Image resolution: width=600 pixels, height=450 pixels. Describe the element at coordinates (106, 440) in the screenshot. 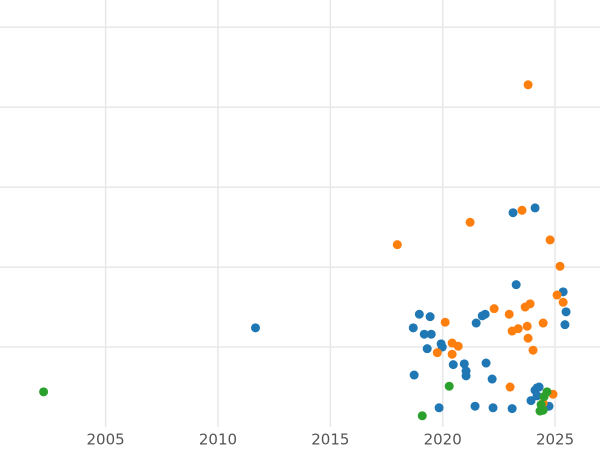

I see `x-tick-label: 2005` at that location.